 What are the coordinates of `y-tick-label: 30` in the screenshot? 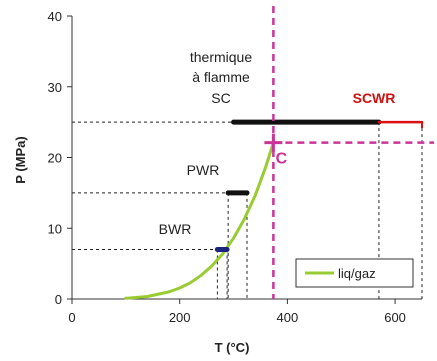 It's located at (55, 87).